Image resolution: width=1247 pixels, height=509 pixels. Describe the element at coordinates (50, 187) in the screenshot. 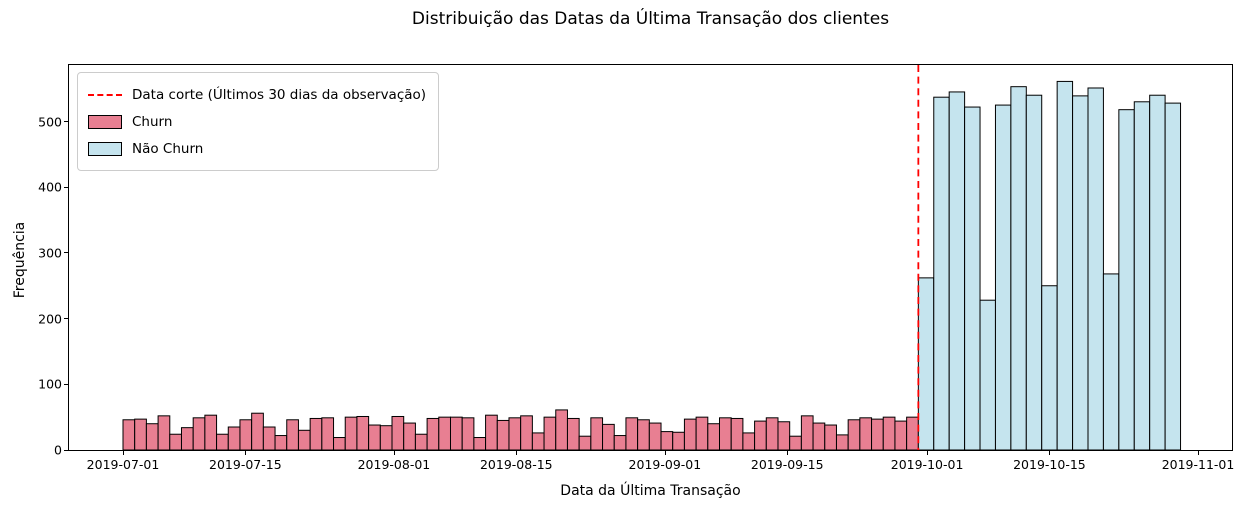

I see `y-tick-label: 400` at that location.